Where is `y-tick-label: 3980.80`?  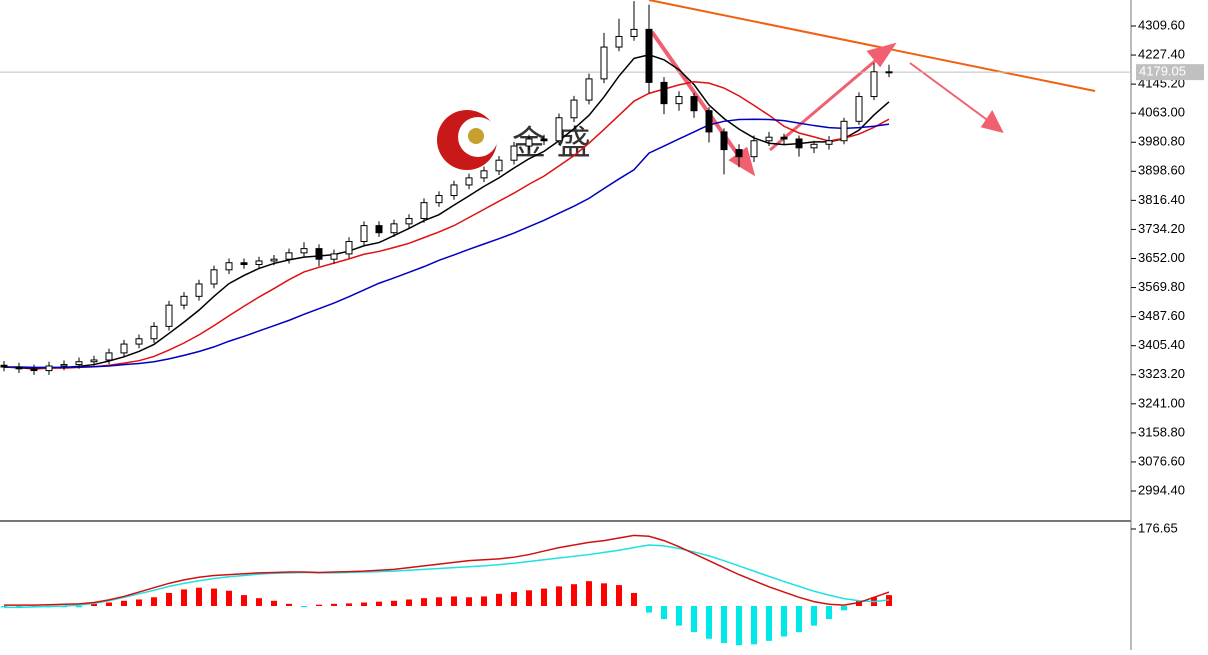
y-tick-label: 3980.80 is located at coordinates (1161, 141).